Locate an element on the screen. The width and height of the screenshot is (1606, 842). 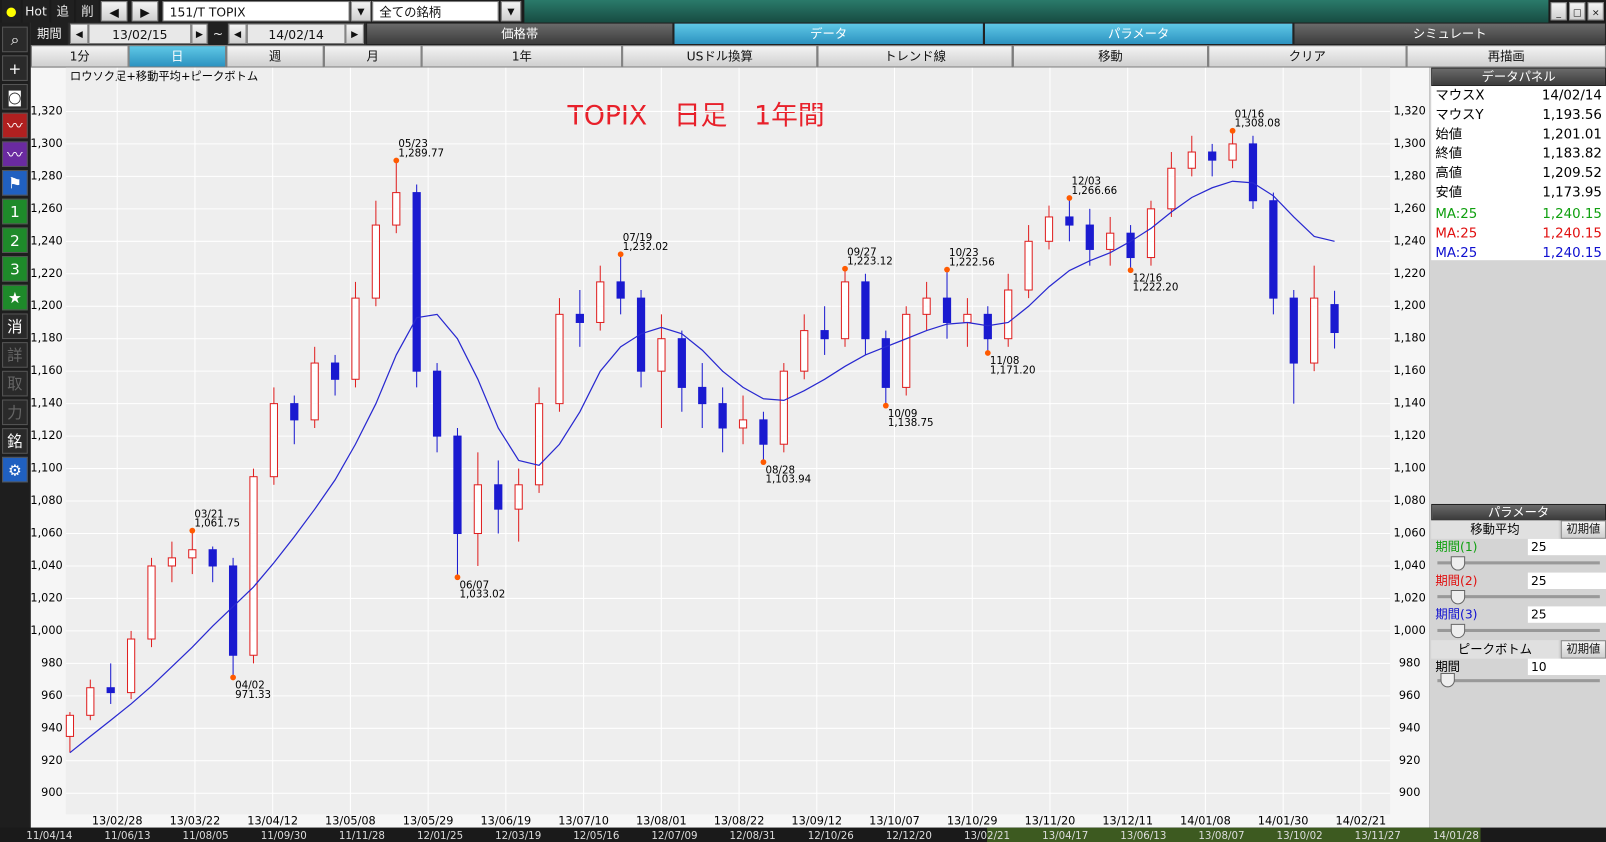
side-icon: 2 is located at coordinates (15, 240).